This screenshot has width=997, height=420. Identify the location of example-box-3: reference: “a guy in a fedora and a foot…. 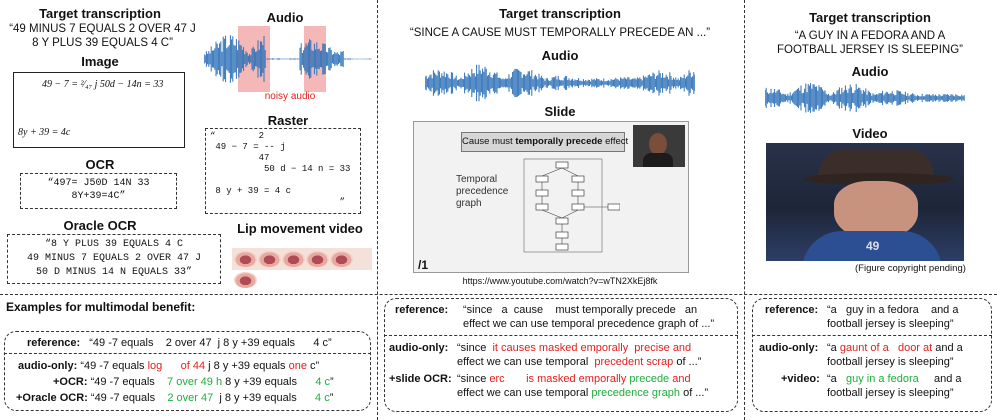
(872, 355).